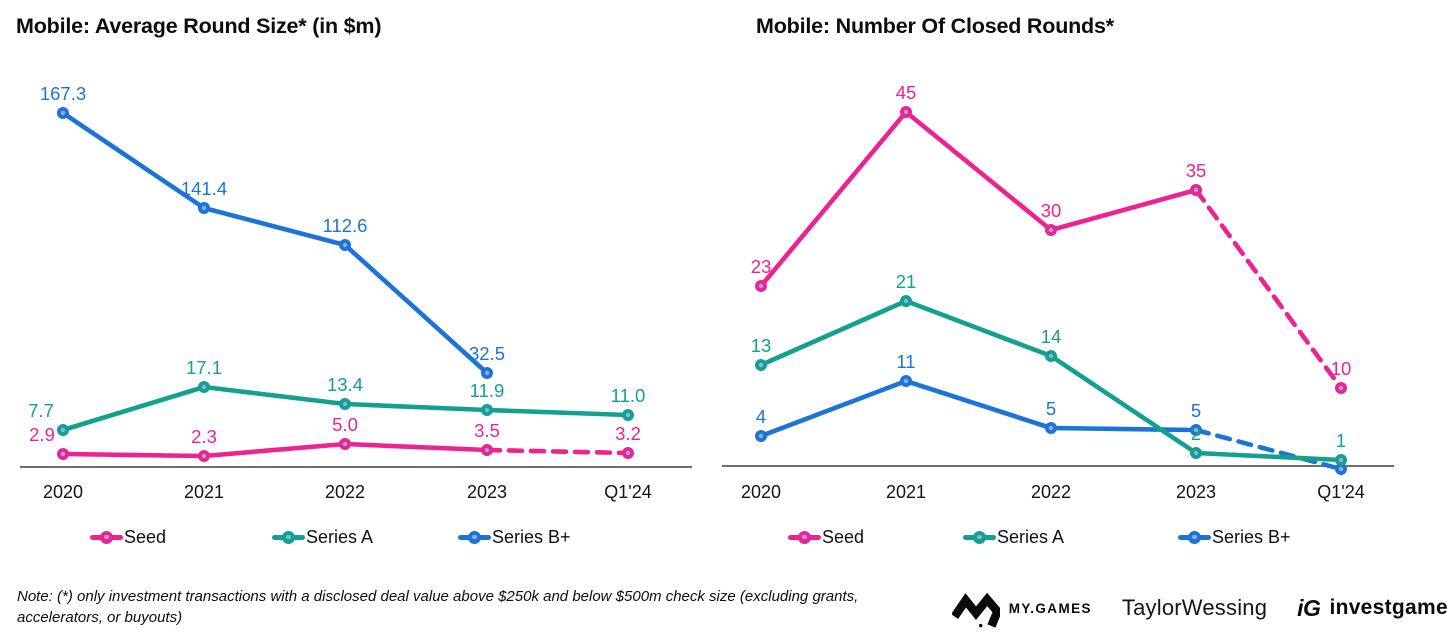 The image size is (1456, 640). I want to click on taylor-wessing-logo: TaylorWessing, so click(1194, 608).